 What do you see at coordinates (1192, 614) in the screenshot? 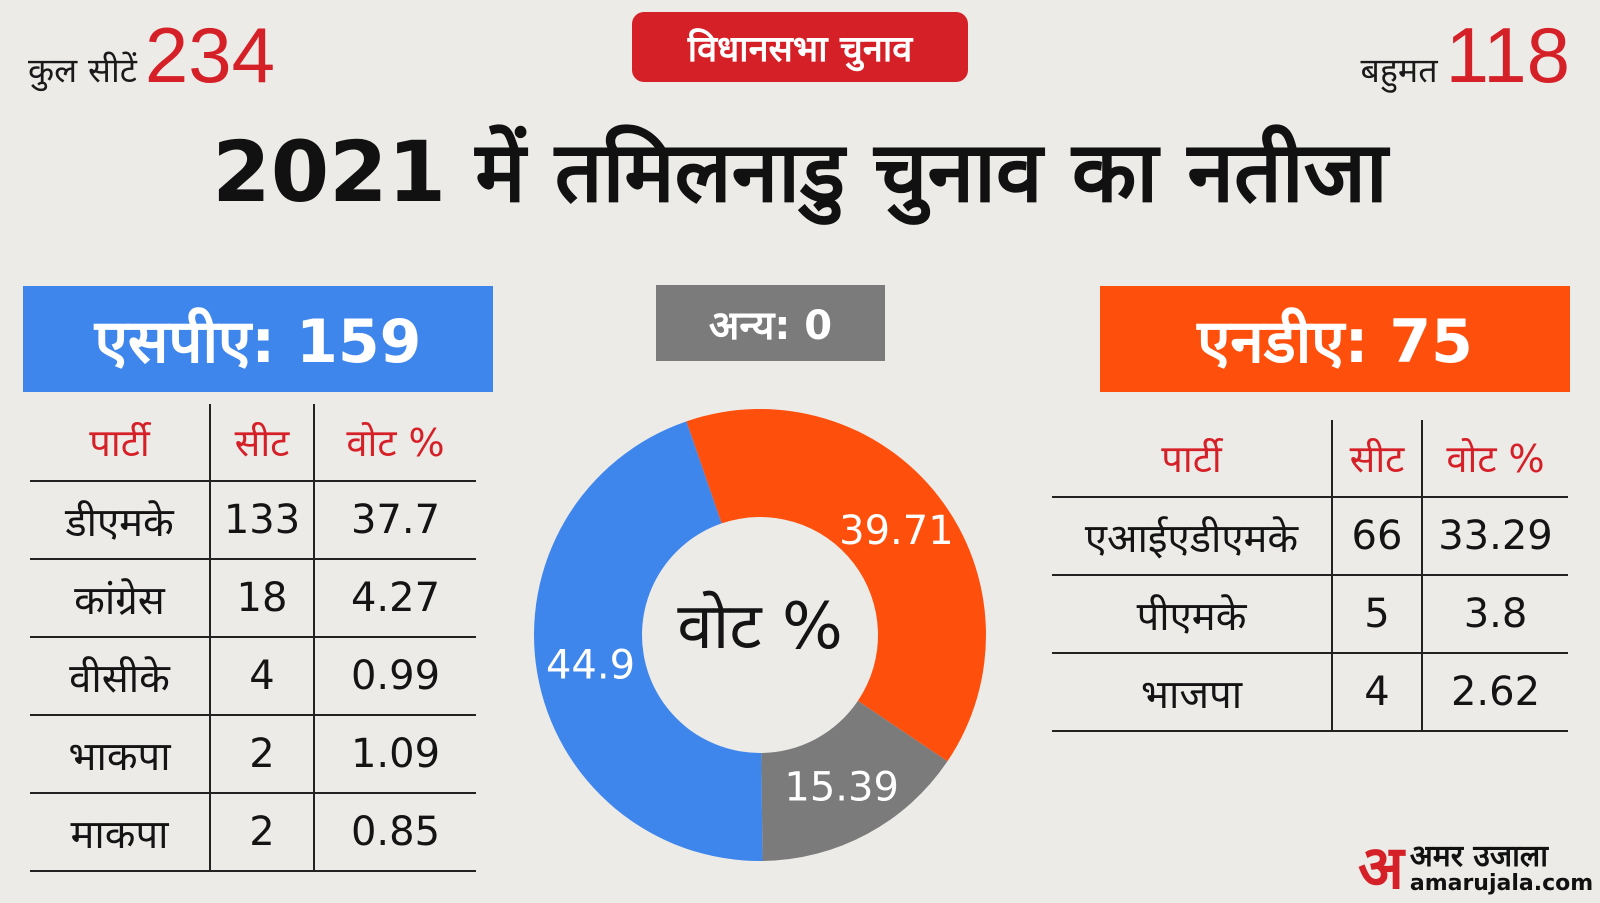
I see `party-name: पीएमके` at bounding box center [1192, 614].